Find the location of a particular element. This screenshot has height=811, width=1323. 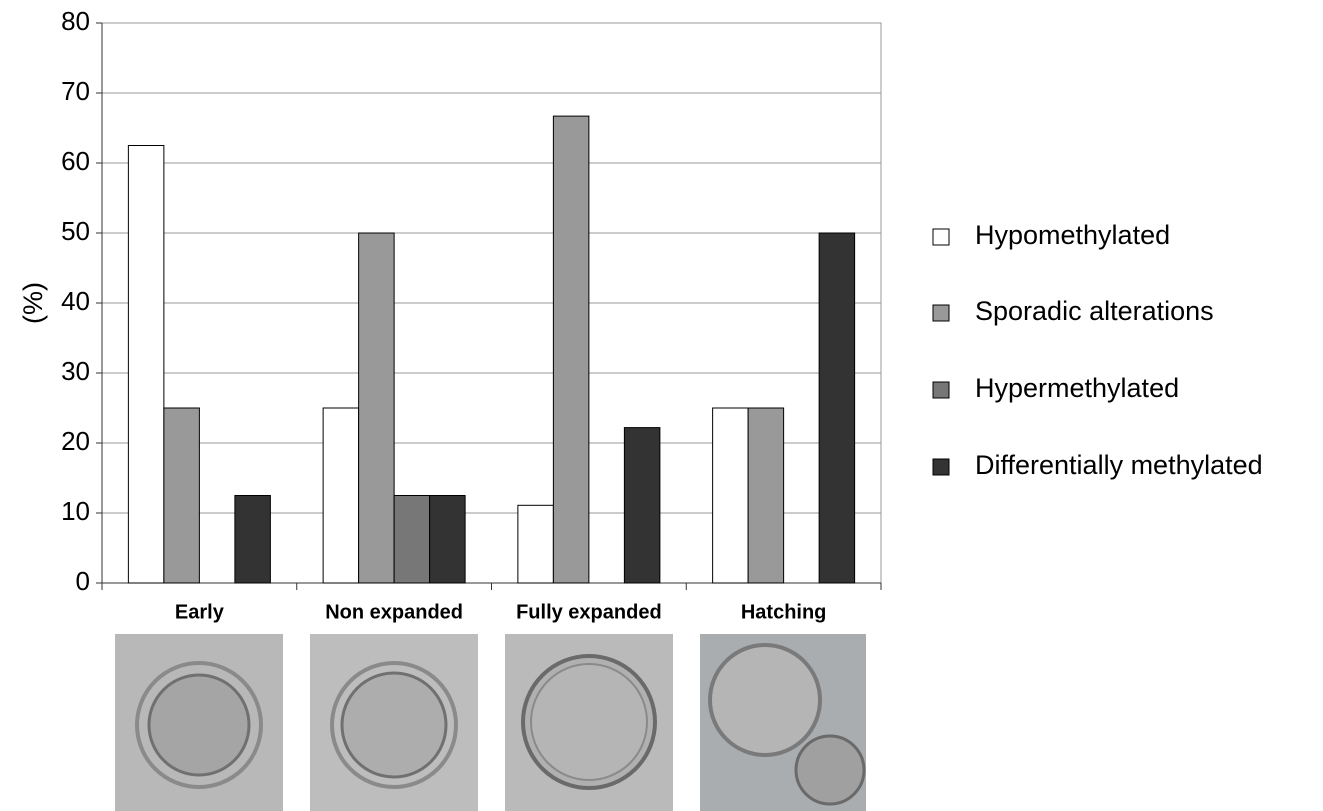

y-tick-label: 0 is located at coordinates (83, 581).